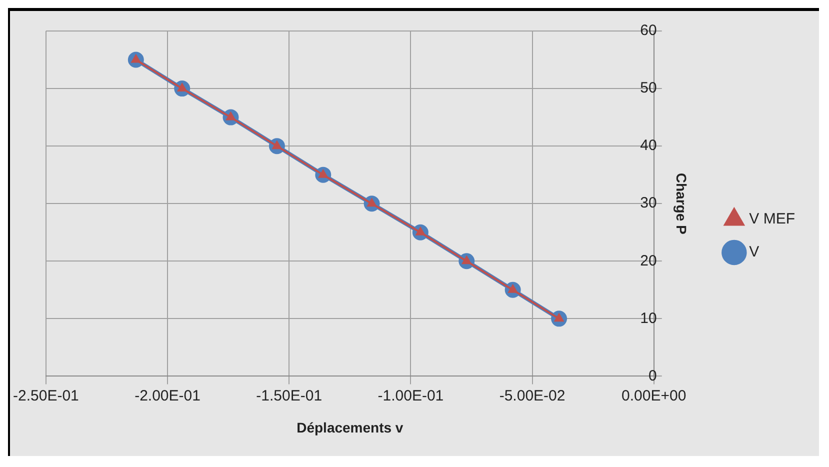 The height and width of the screenshot is (467, 829). Describe the element at coordinates (46, 395) in the screenshot. I see `x-tick-label: -2.50E-01` at that location.